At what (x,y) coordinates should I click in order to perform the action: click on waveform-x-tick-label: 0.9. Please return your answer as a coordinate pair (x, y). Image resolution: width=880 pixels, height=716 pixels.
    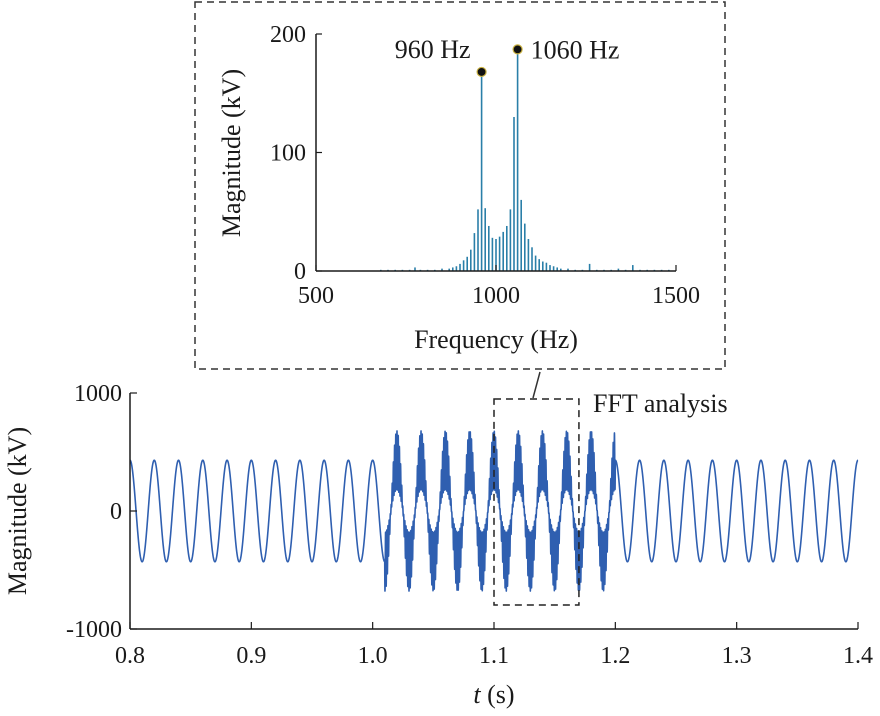
    Looking at the image, I should click on (251, 656).